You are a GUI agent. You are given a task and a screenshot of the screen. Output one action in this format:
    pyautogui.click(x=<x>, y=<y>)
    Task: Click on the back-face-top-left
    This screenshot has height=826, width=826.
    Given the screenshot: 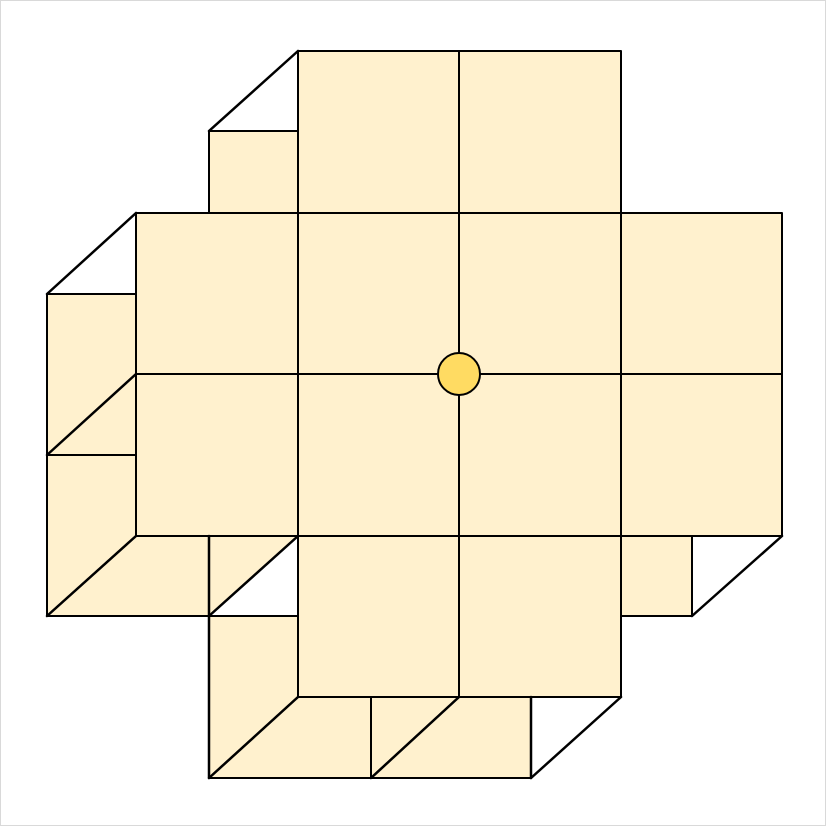 What is the action you would take?
    pyautogui.click(x=253, y=172)
    